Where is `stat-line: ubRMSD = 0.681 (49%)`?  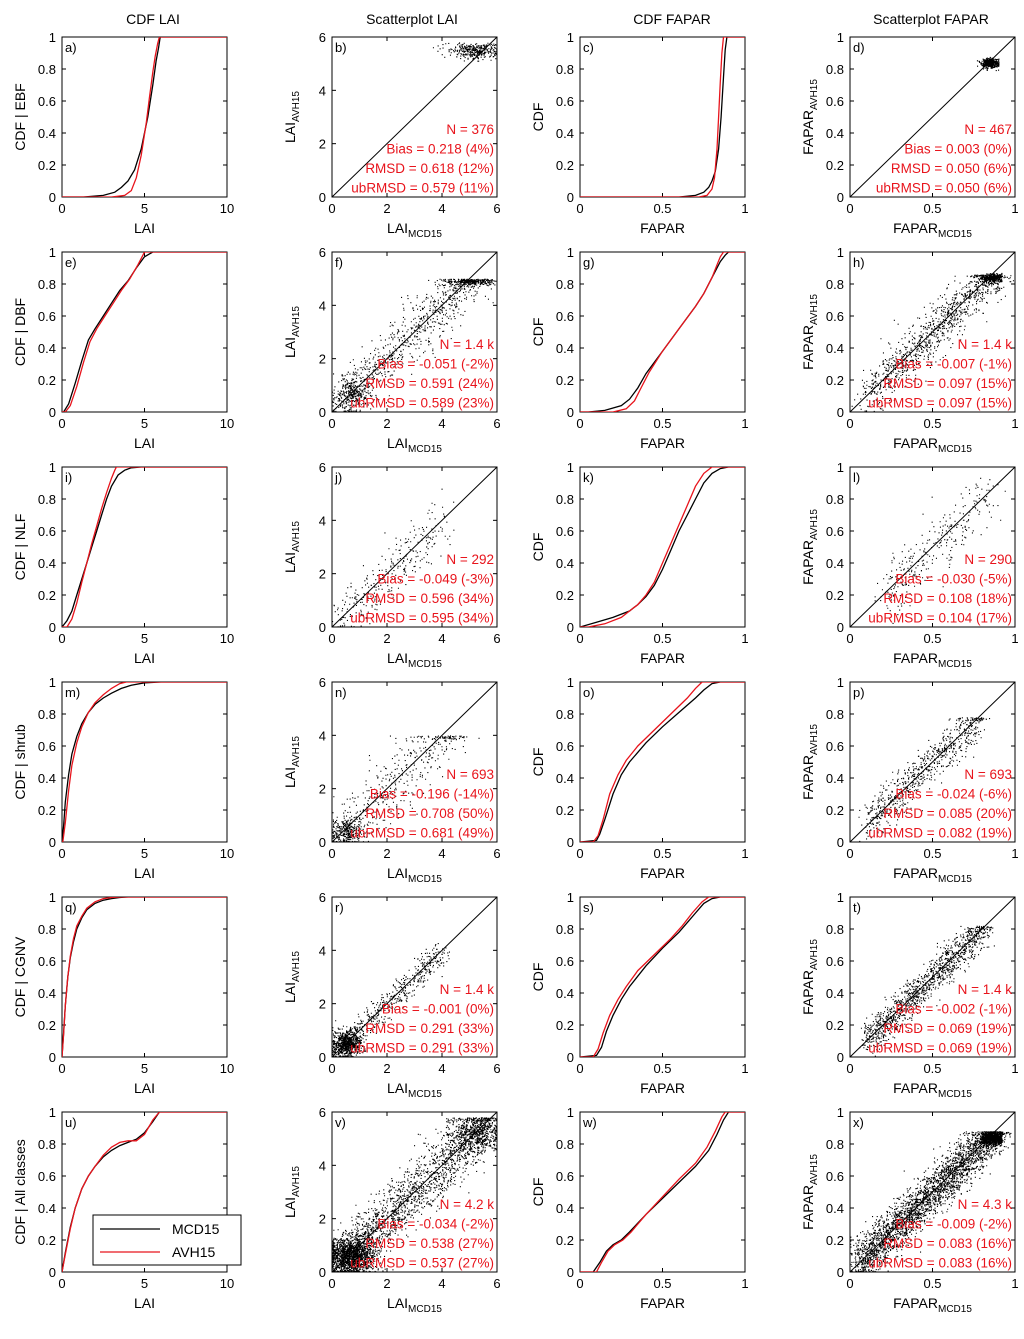 stat-line: ubRMSD = 0.681 (49%) is located at coordinates (422, 833).